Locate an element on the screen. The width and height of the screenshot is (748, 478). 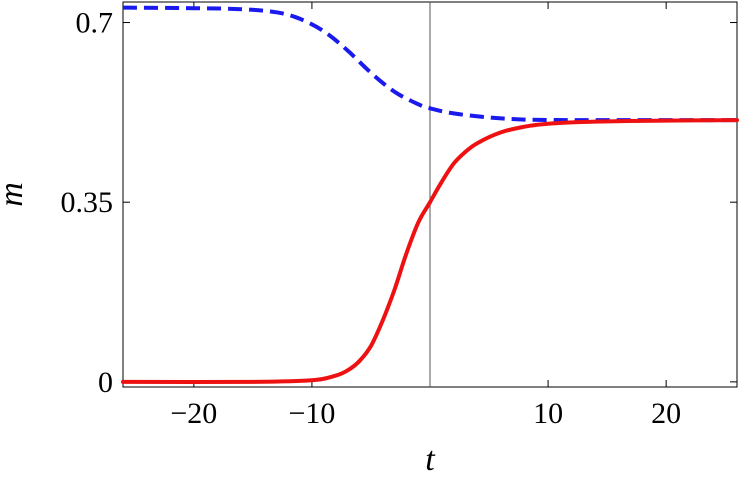
x-tick-label: −20 is located at coordinates (193, 413).